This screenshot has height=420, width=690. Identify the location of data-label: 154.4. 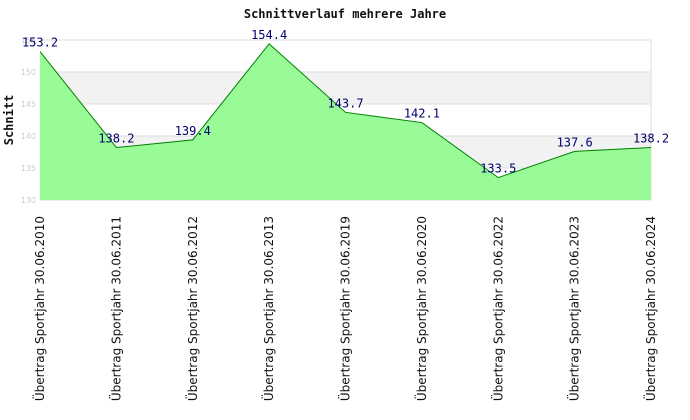
(269, 35).